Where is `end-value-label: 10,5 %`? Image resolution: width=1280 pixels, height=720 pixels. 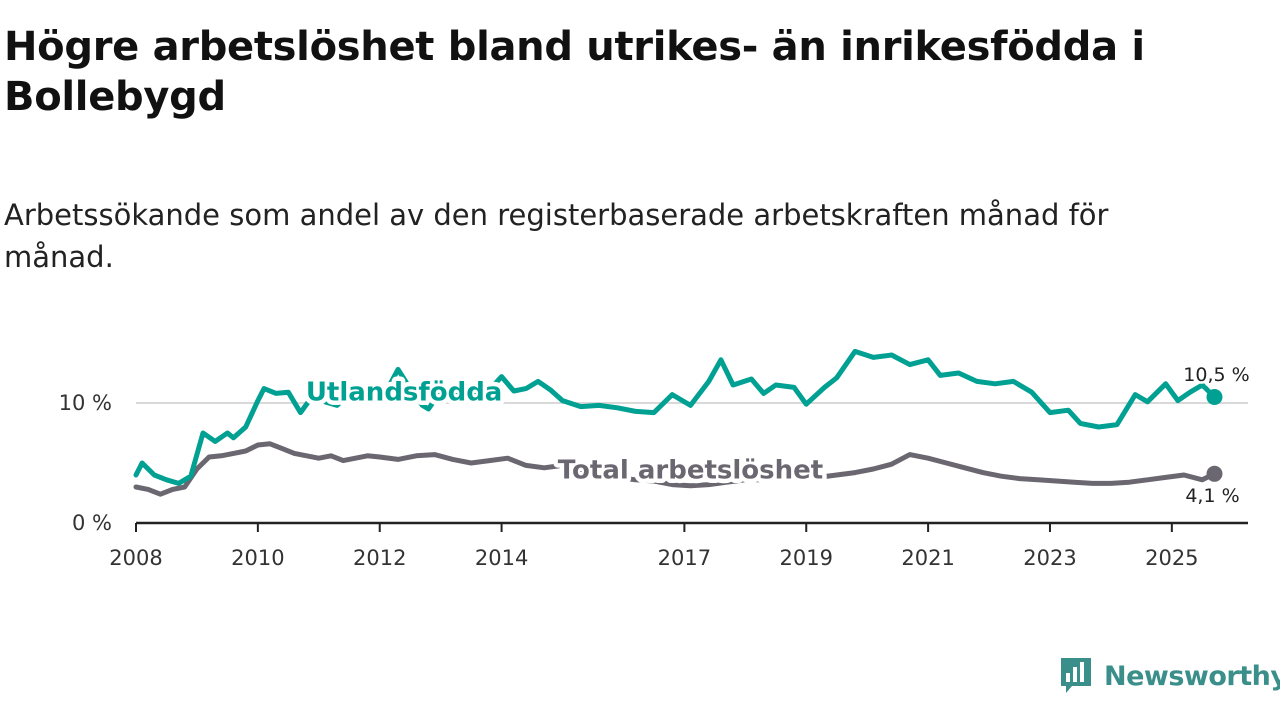
end-value-label: 10,5 % is located at coordinates (1216, 375).